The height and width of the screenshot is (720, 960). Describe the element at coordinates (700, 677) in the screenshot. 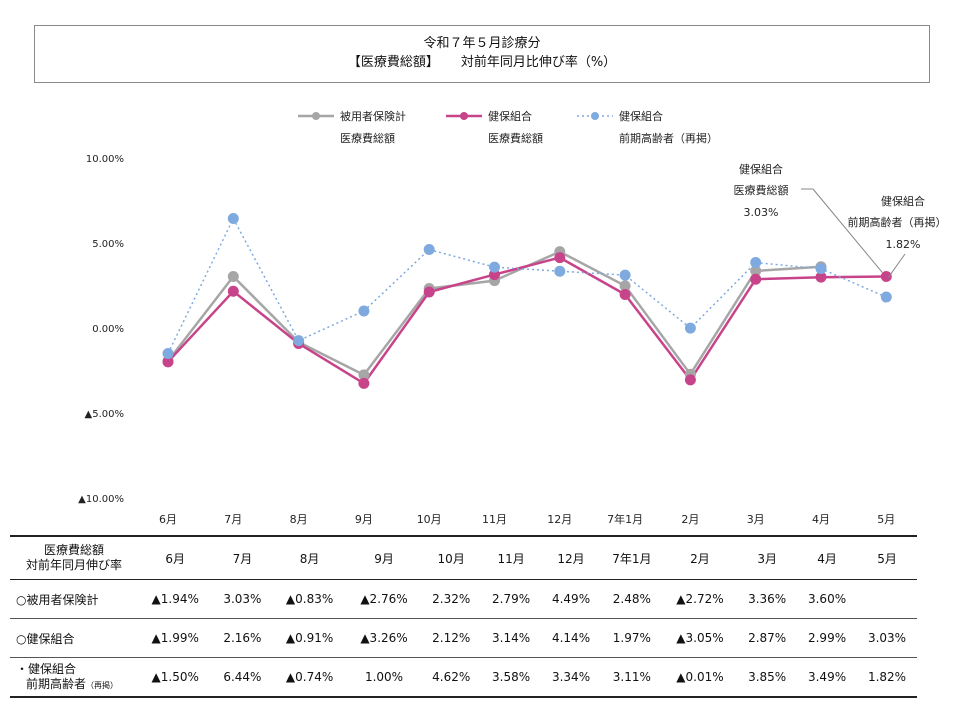

I see `table-cell: ▲0.01%` at that location.